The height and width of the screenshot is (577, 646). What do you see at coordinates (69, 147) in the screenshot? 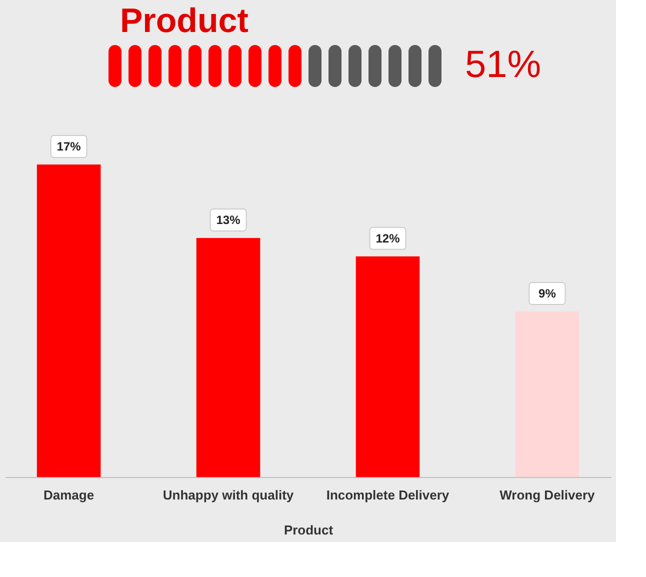
I see `data-label: 17%` at bounding box center [69, 147].